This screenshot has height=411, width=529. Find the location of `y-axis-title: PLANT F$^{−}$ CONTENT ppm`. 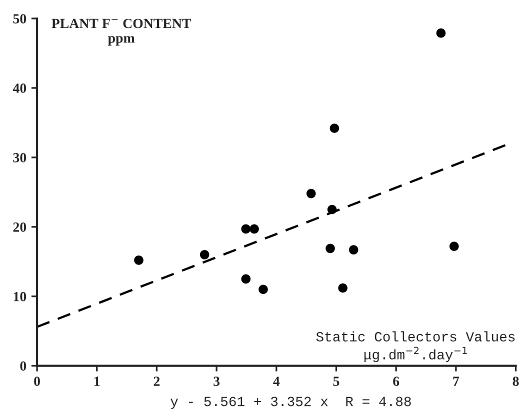

y-axis-title: PLANT F$^{−}$ CONTENT ppm is located at coordinates (122, 32).